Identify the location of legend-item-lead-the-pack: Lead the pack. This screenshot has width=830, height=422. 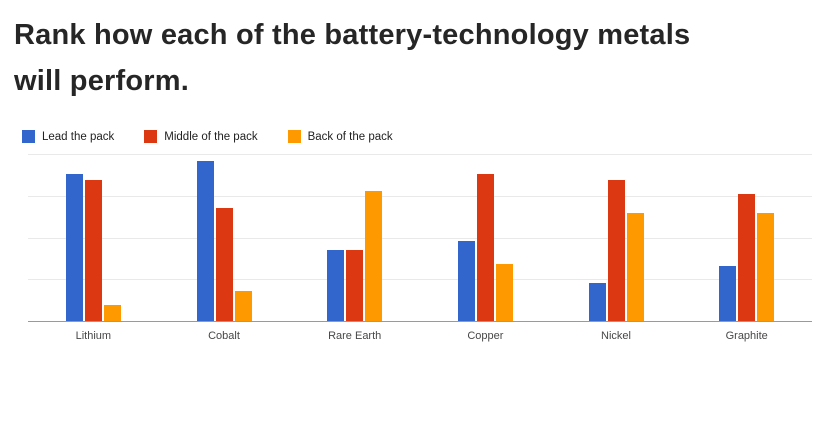
(68, 136).